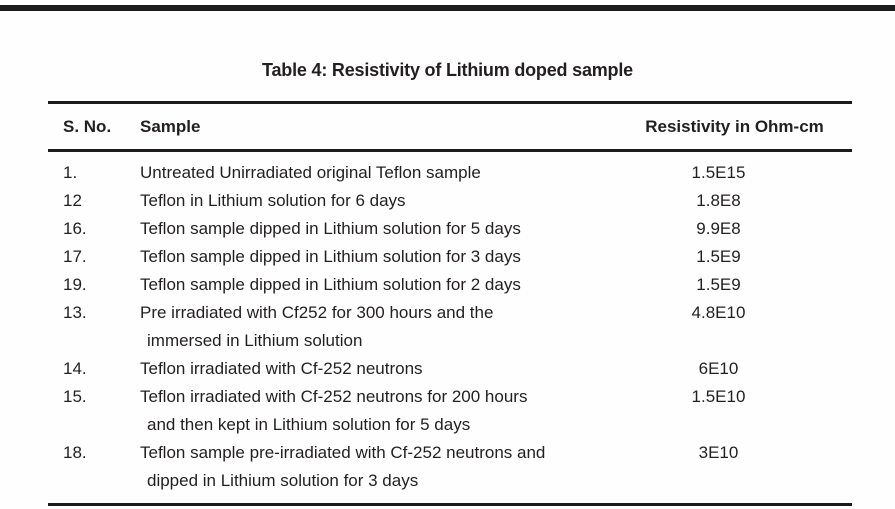  What do you see at coordinates (718, 452) in the screenshot?
I see `row-resistivity: 3E10` at bounding box center [718, 452].